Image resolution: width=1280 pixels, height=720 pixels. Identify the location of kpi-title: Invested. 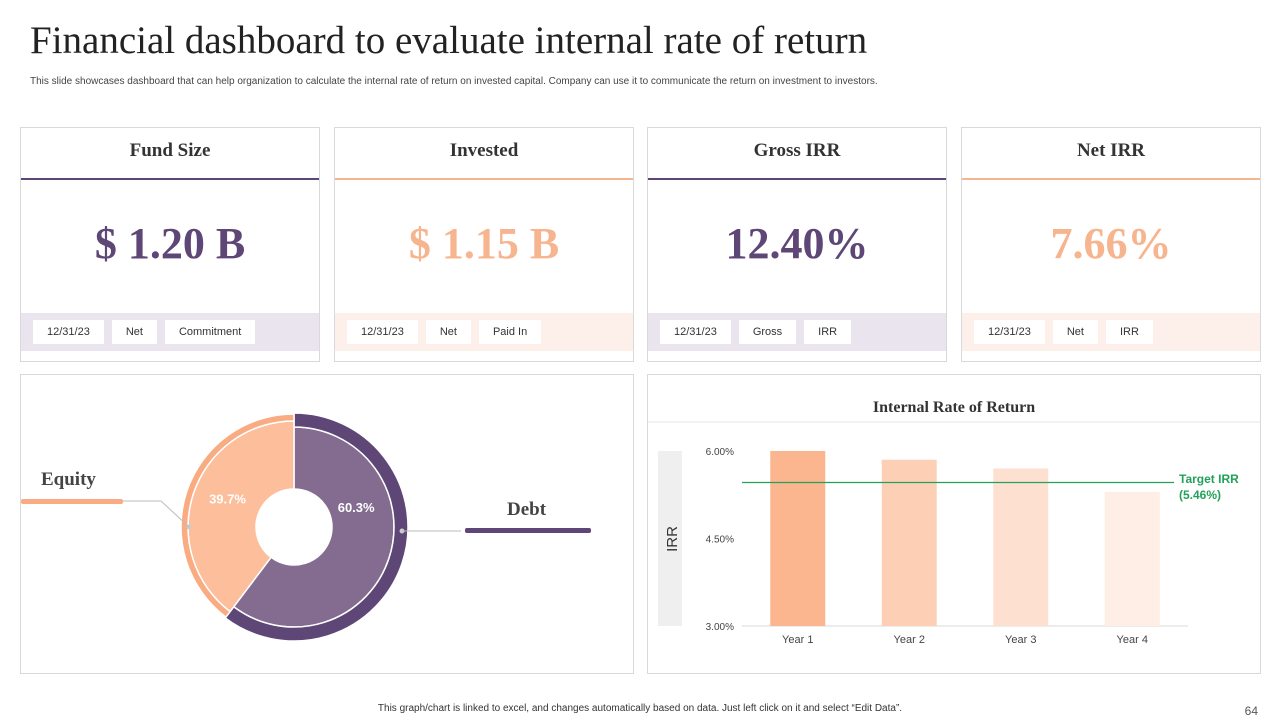
(484, 150).